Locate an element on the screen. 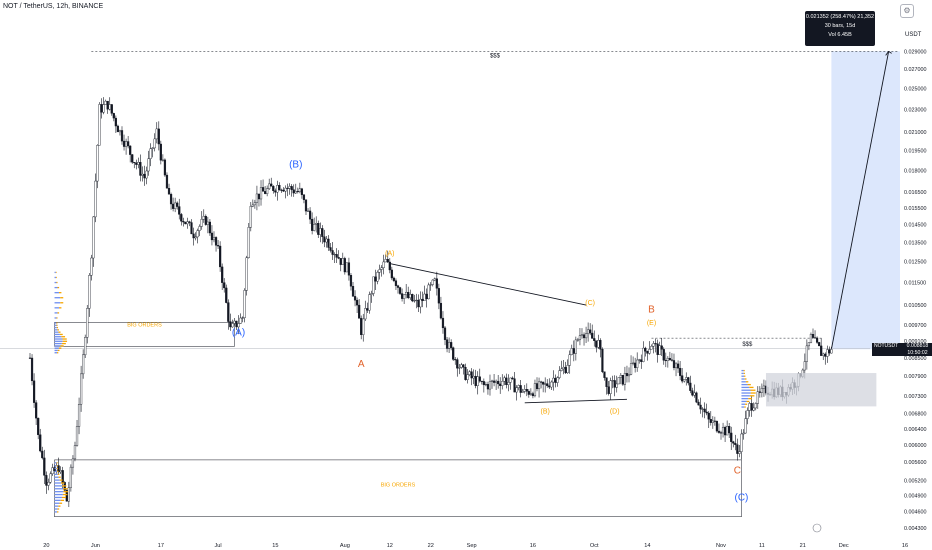 This screenshot has height=550, width=932. price-axis-tick: 0.008500 is located at coordinates (915, 359).